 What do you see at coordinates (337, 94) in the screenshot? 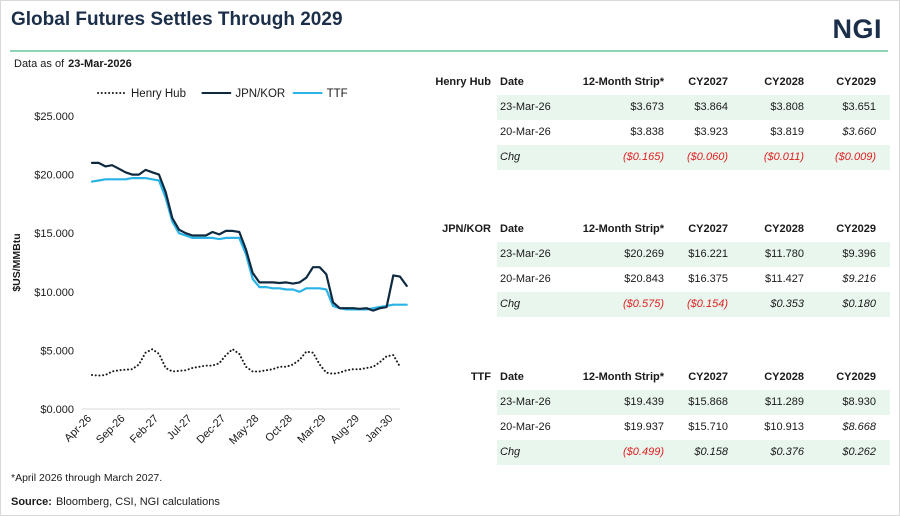
I see `legend-label: TTF` at bounding box center [337, 94].